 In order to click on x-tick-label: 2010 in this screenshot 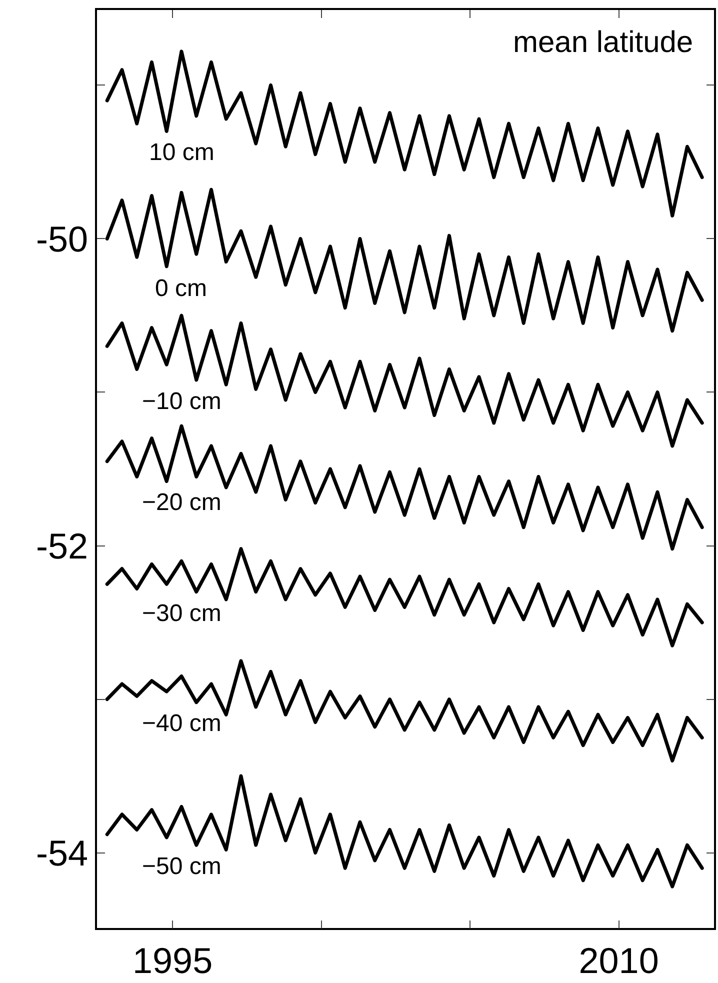, I will do `click(618, 960)`.